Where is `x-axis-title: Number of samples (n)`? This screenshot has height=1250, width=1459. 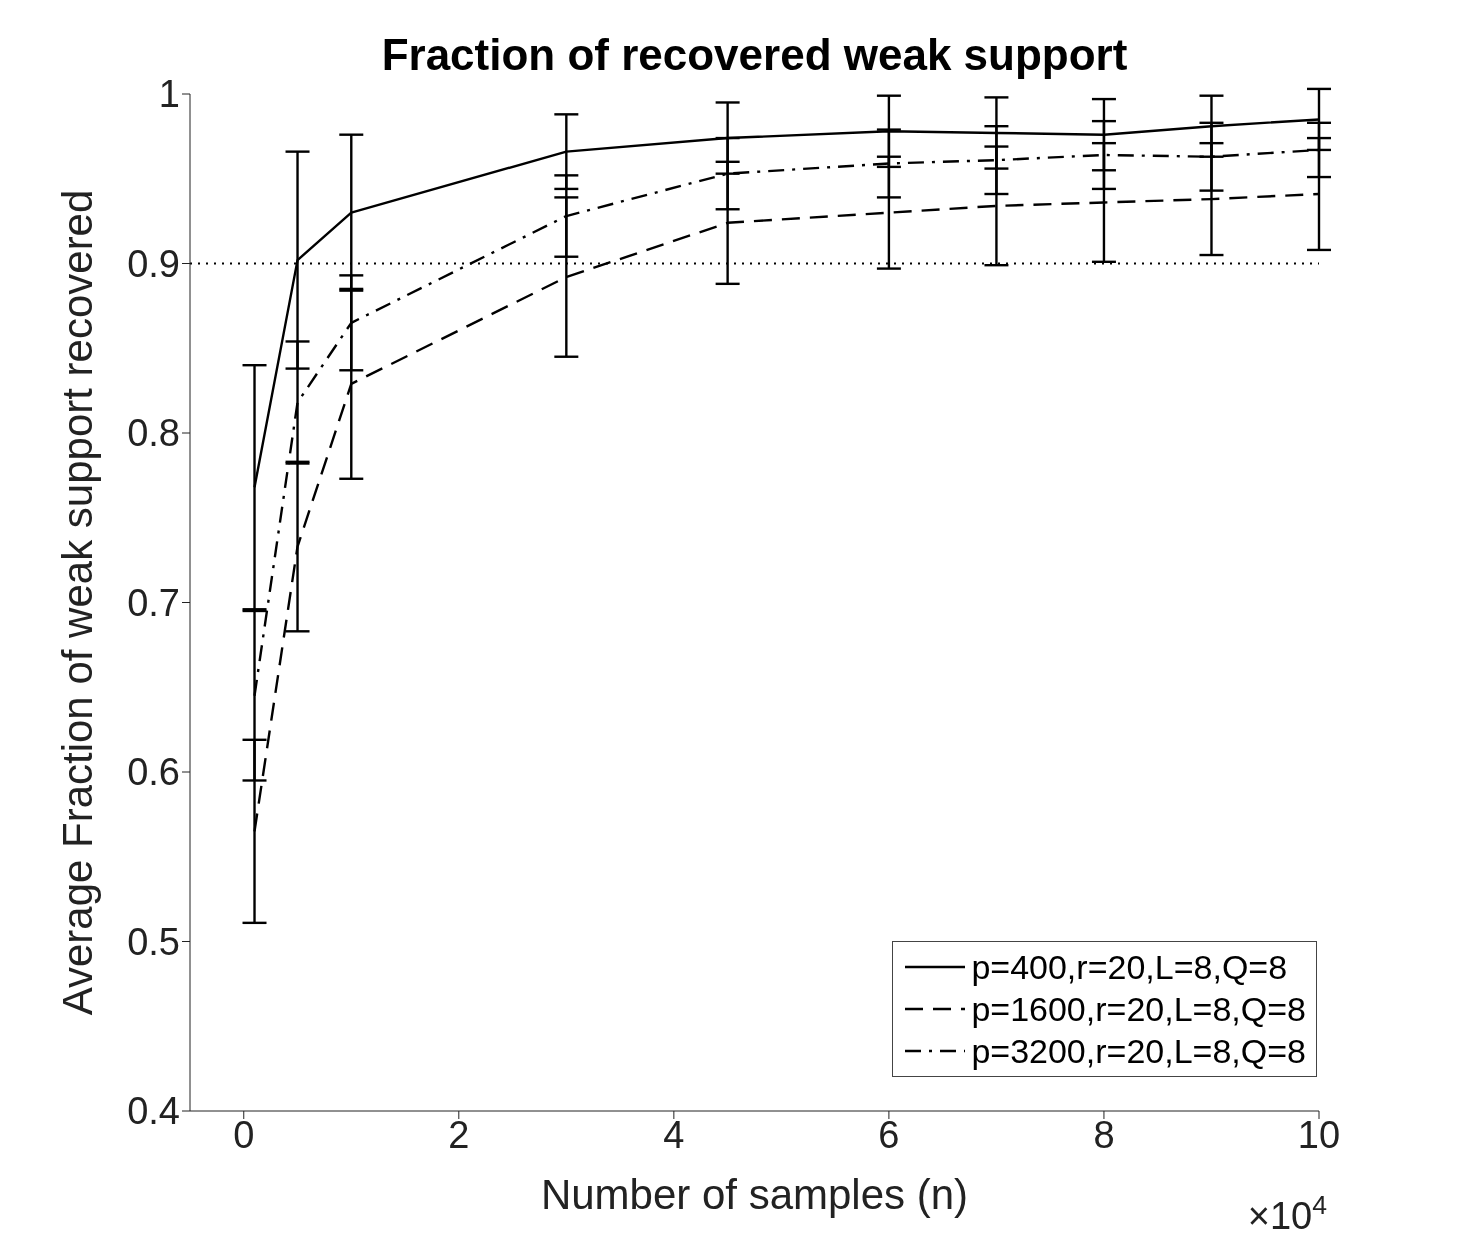 x-axis-title: Number of samples (n) is located at coordinates (754, 1194).